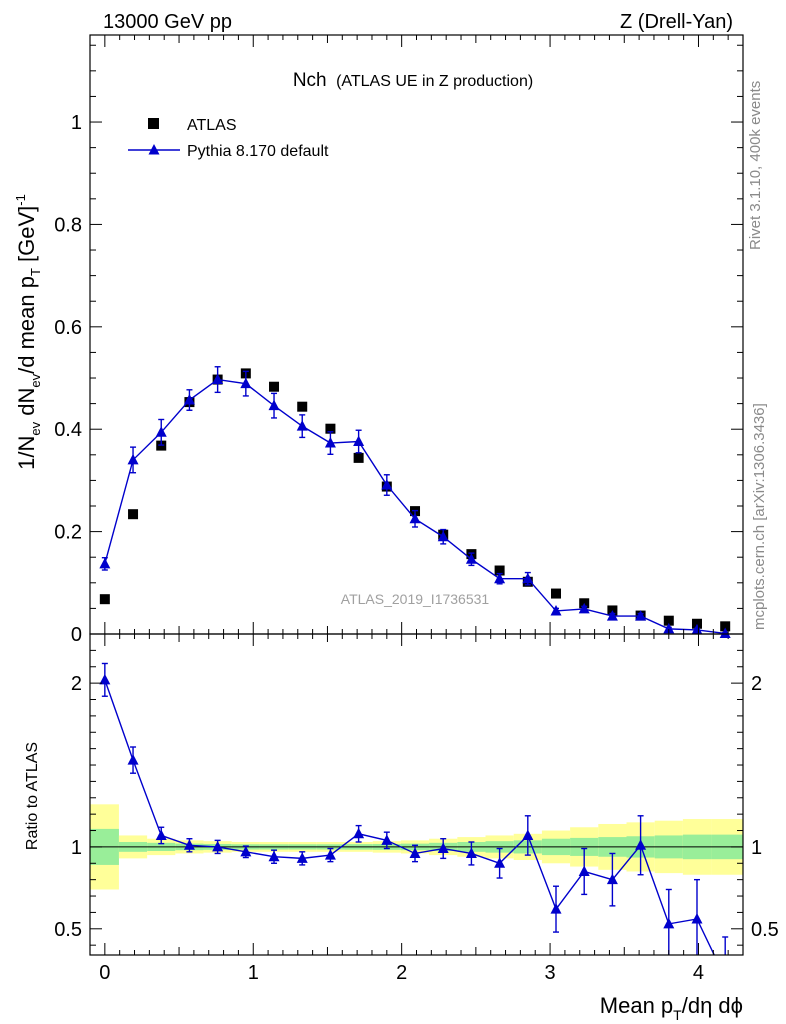 The height and width of the screenshot is (1024, 786). What do you see at coordinates (26, 453) in the screenshot?
I see `ylabel-part: 1/N` at bounding box center [26, 453].